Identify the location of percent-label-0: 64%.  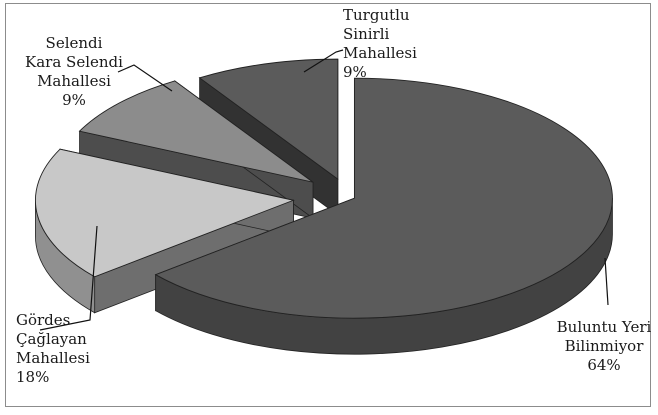
(603, 365).